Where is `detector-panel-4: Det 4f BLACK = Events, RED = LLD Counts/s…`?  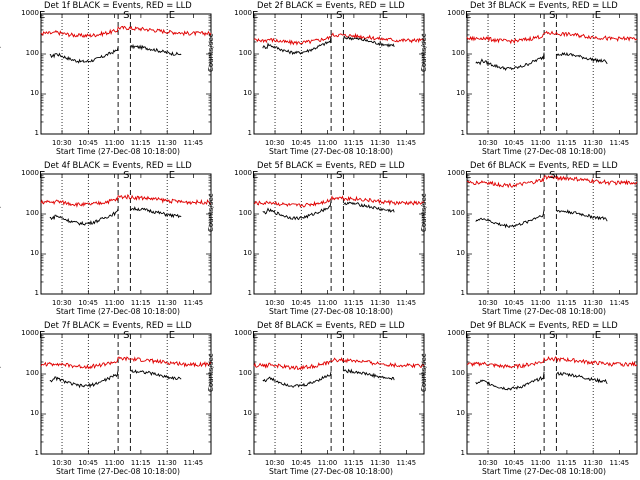
detector-panel-4: Det 4f BLACK = Events, RED = LLD Counts/s… is located at coordinates (106, 240).